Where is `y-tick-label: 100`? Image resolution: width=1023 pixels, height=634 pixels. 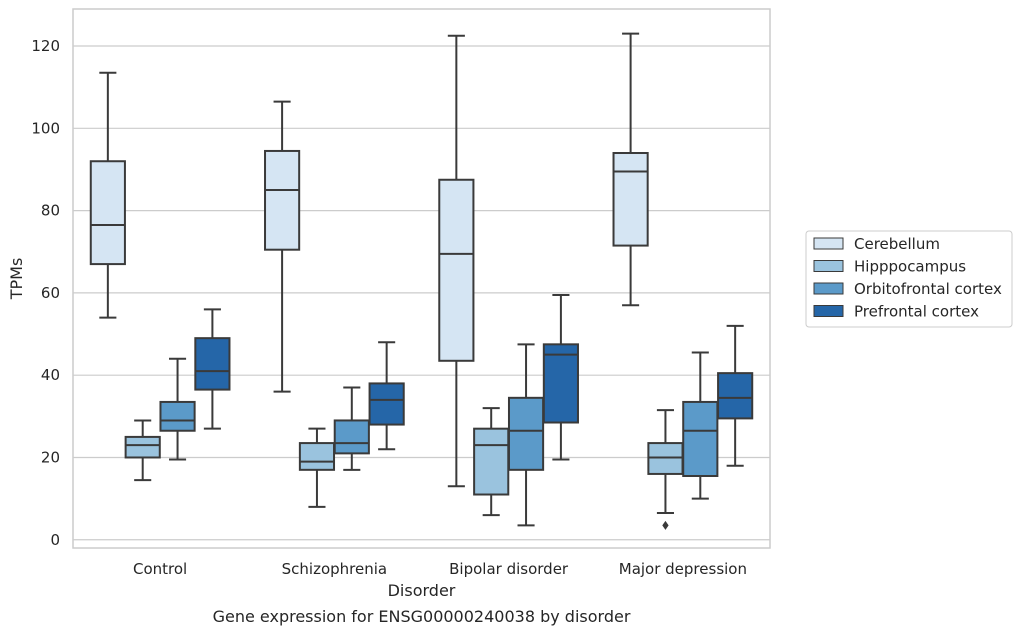
y-tick-label: 100 is located at coordinates (45, 128).